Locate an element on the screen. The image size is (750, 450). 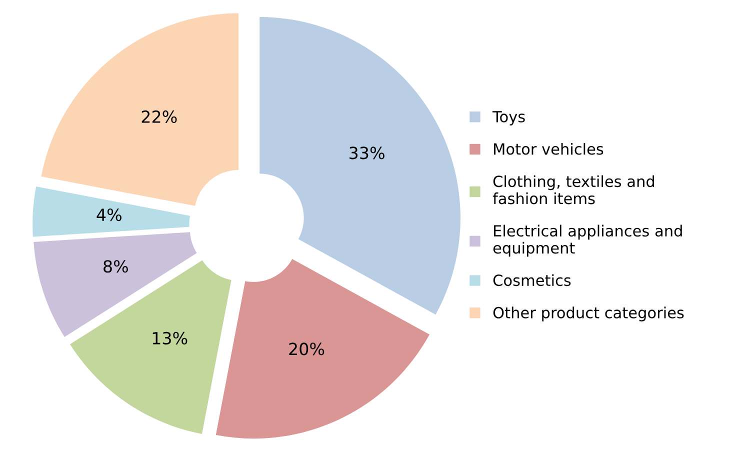
legend-label: Toys is located at coordinates (508, 118).